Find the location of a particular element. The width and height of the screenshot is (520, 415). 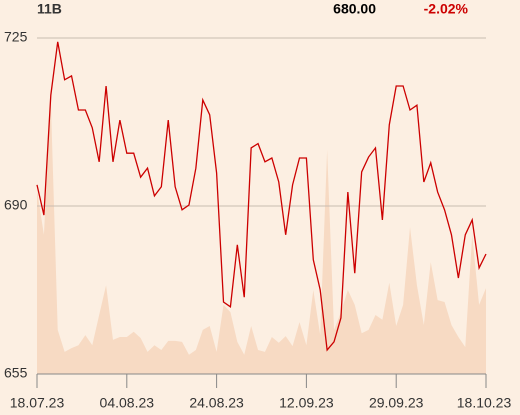

price-change: -2.02% is located at coordinates (446, 9).